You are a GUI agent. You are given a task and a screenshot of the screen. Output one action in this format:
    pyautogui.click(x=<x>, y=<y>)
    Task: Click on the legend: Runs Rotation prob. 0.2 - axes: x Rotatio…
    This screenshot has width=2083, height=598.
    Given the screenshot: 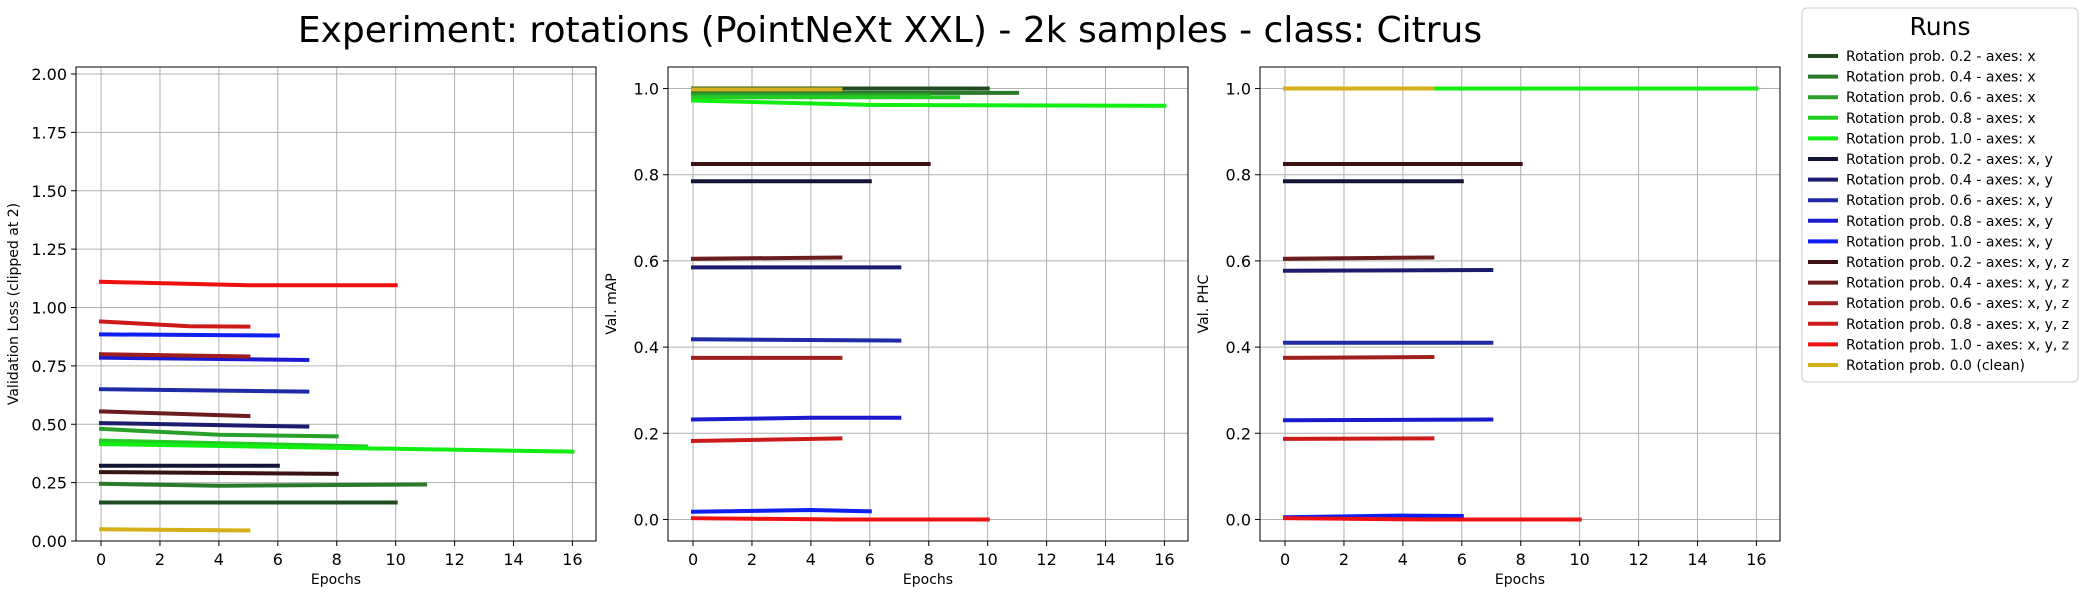 What is the action you would take?
    pyautogui.click(x=1940, y=195)
    